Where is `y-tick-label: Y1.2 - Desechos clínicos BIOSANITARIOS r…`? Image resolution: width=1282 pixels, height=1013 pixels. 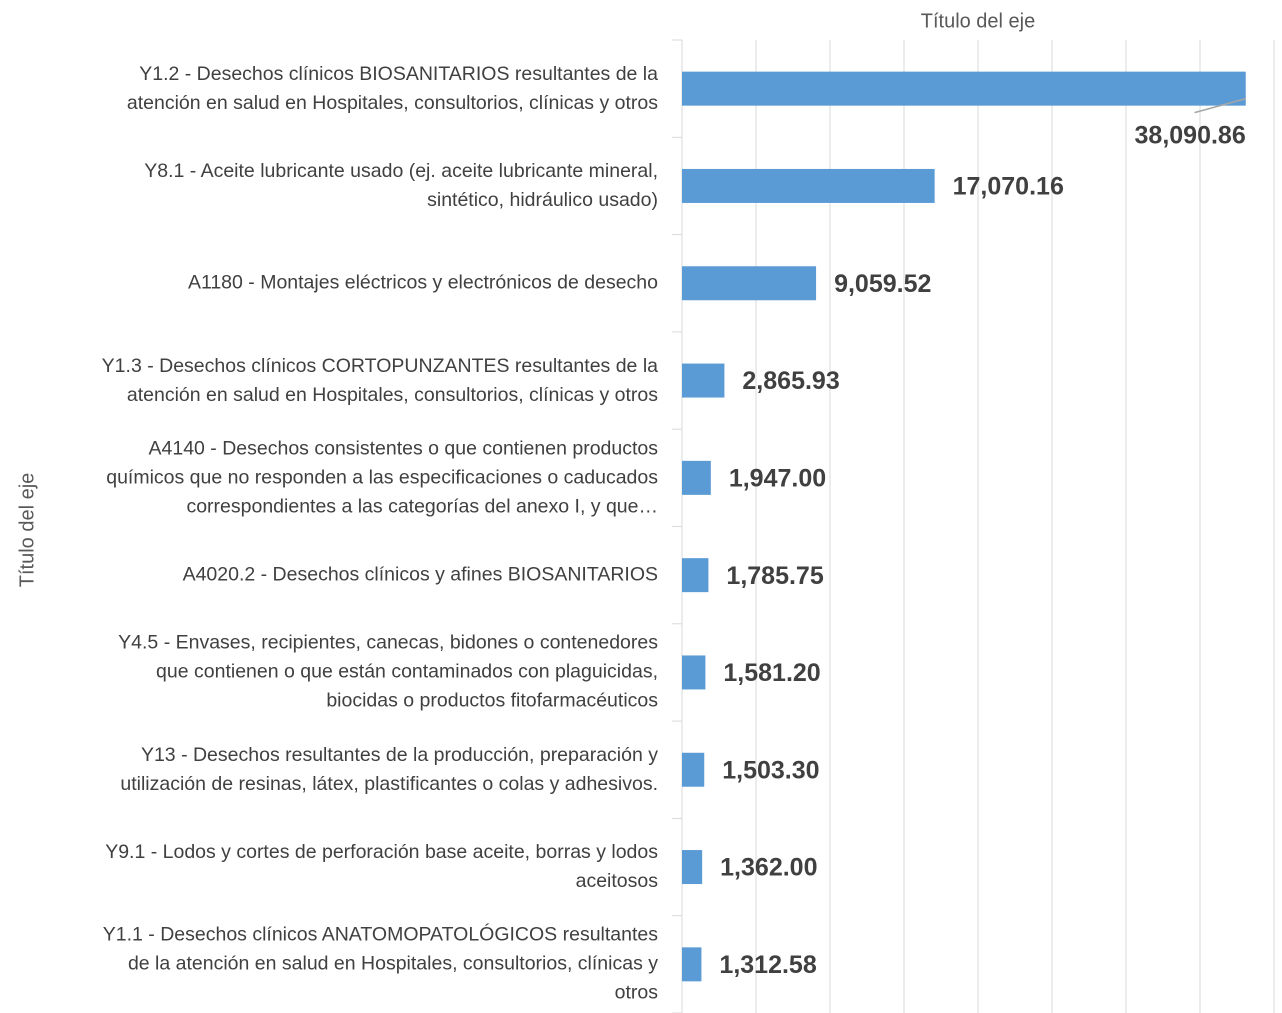 y-tick-label: Y1.2 - Desechos clínicos BIOSANITARIOS r… is located at coordinates (392, 88).